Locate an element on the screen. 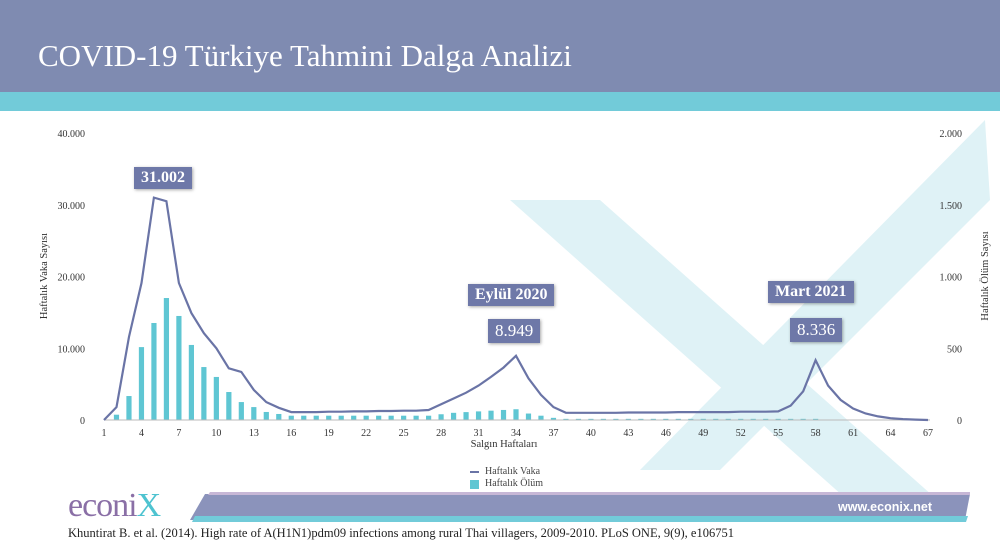 The width and height of the screenshot is (1000, 560). x-tick-label: 10 is located at coordinates (216, 433).